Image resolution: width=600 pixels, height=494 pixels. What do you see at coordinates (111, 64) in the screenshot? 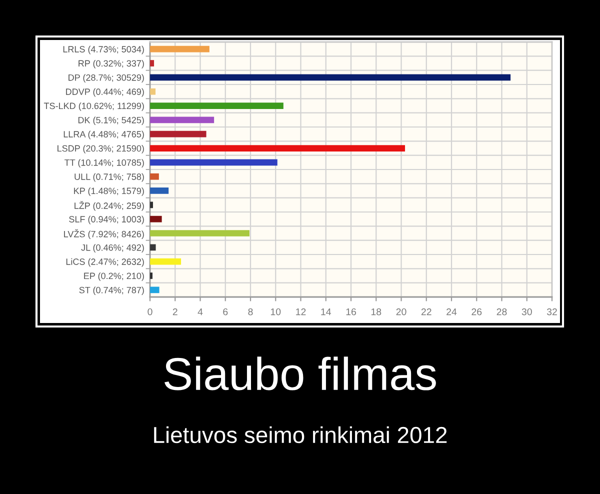
I see `y-tick-label: RP (0.32%; 337)` at bounding box center [111, 64].